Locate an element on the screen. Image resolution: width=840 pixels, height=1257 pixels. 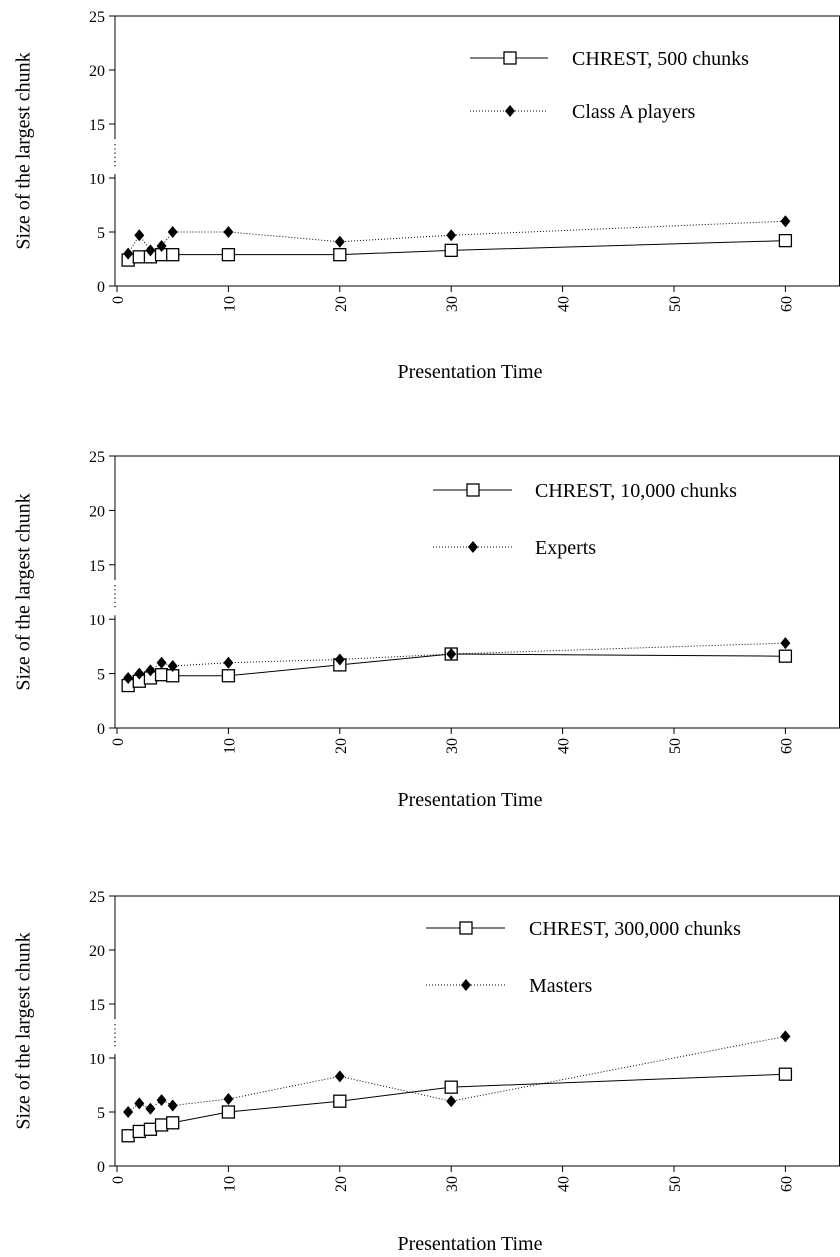
legend: CHREST, 300,000 chunks Masters is located at coordinates (583, 957).